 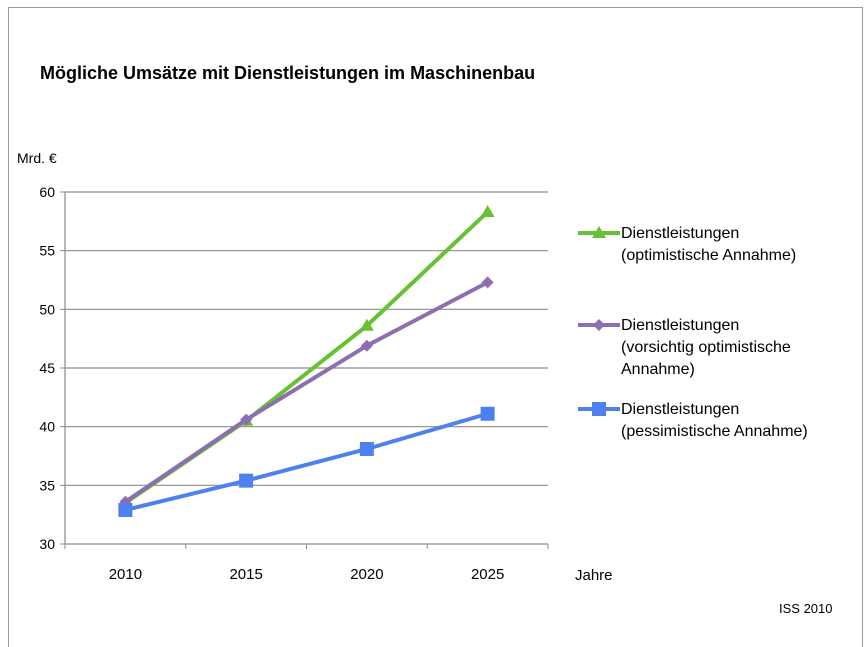 I want to click on x-tick-label: 2020, so click(x=366, y=574).